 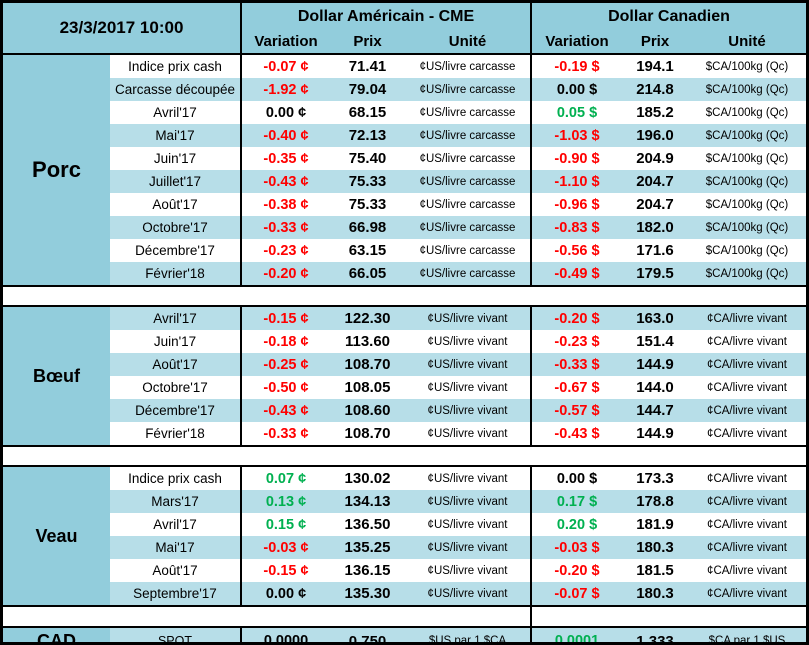 What do you see at coordinates (655, 41) in the screenshot?
I see `ca-prix-col-header: Prix` at bounding box center [655, 41].